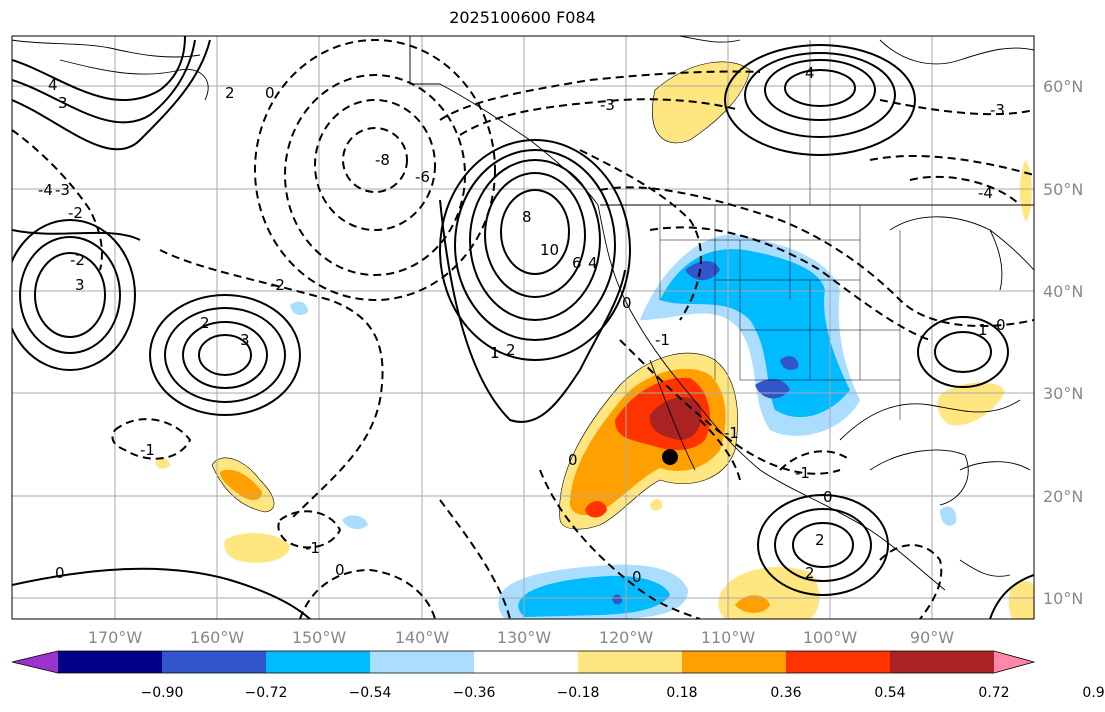  What do you see at coordinates (577, 263) in the screenshot?
I see `contour-label: 6` at bounding box center [577, 263].